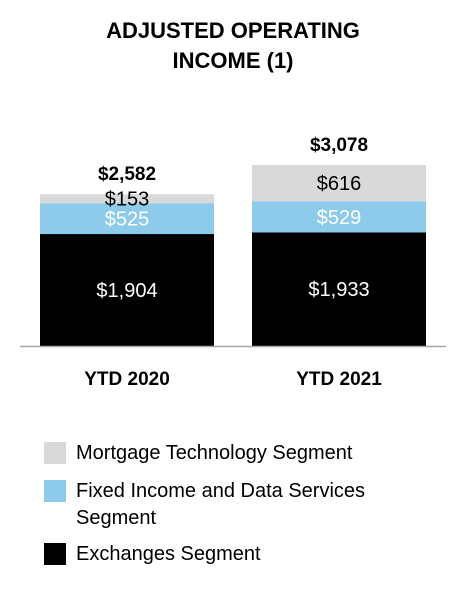 This screenshot has height=600, width=466. I want to click on total-label-ytd-2021: $3,078, so click(339, 145).